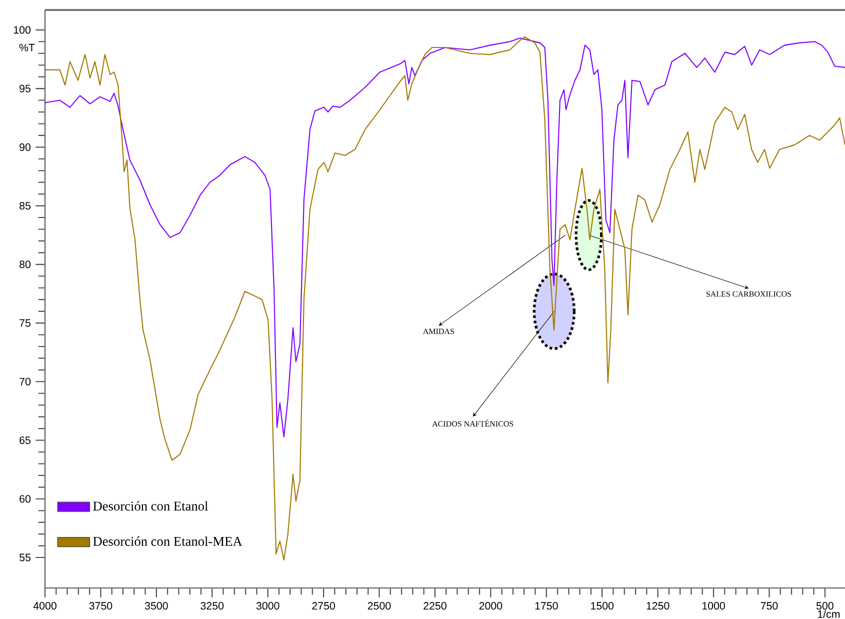 The image size is (845, 619). What do you see at coordinates (25, 382) in the screenshot?
I see `y-tick-label: 70` at bounding box center [25, 382].